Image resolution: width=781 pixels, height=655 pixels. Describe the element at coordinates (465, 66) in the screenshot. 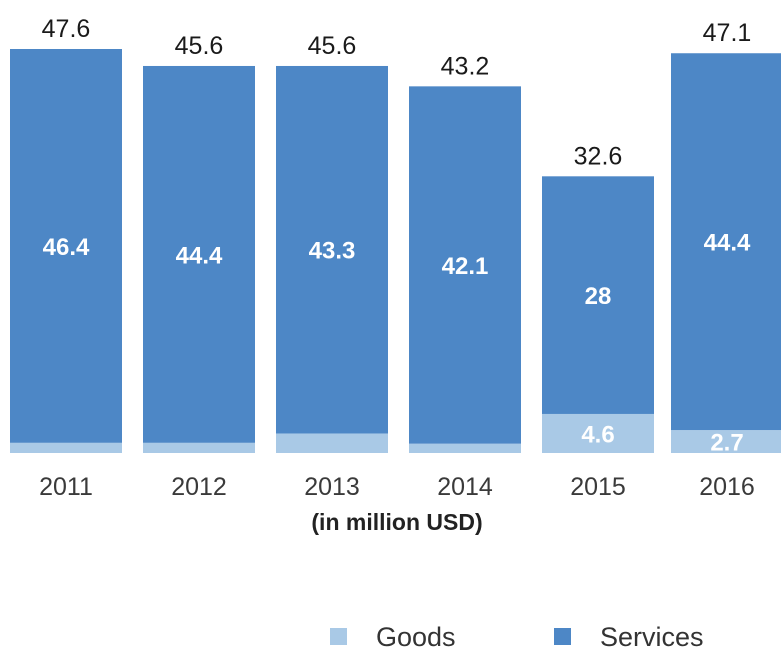

I see `total-label-2014: 43.2` at that location.